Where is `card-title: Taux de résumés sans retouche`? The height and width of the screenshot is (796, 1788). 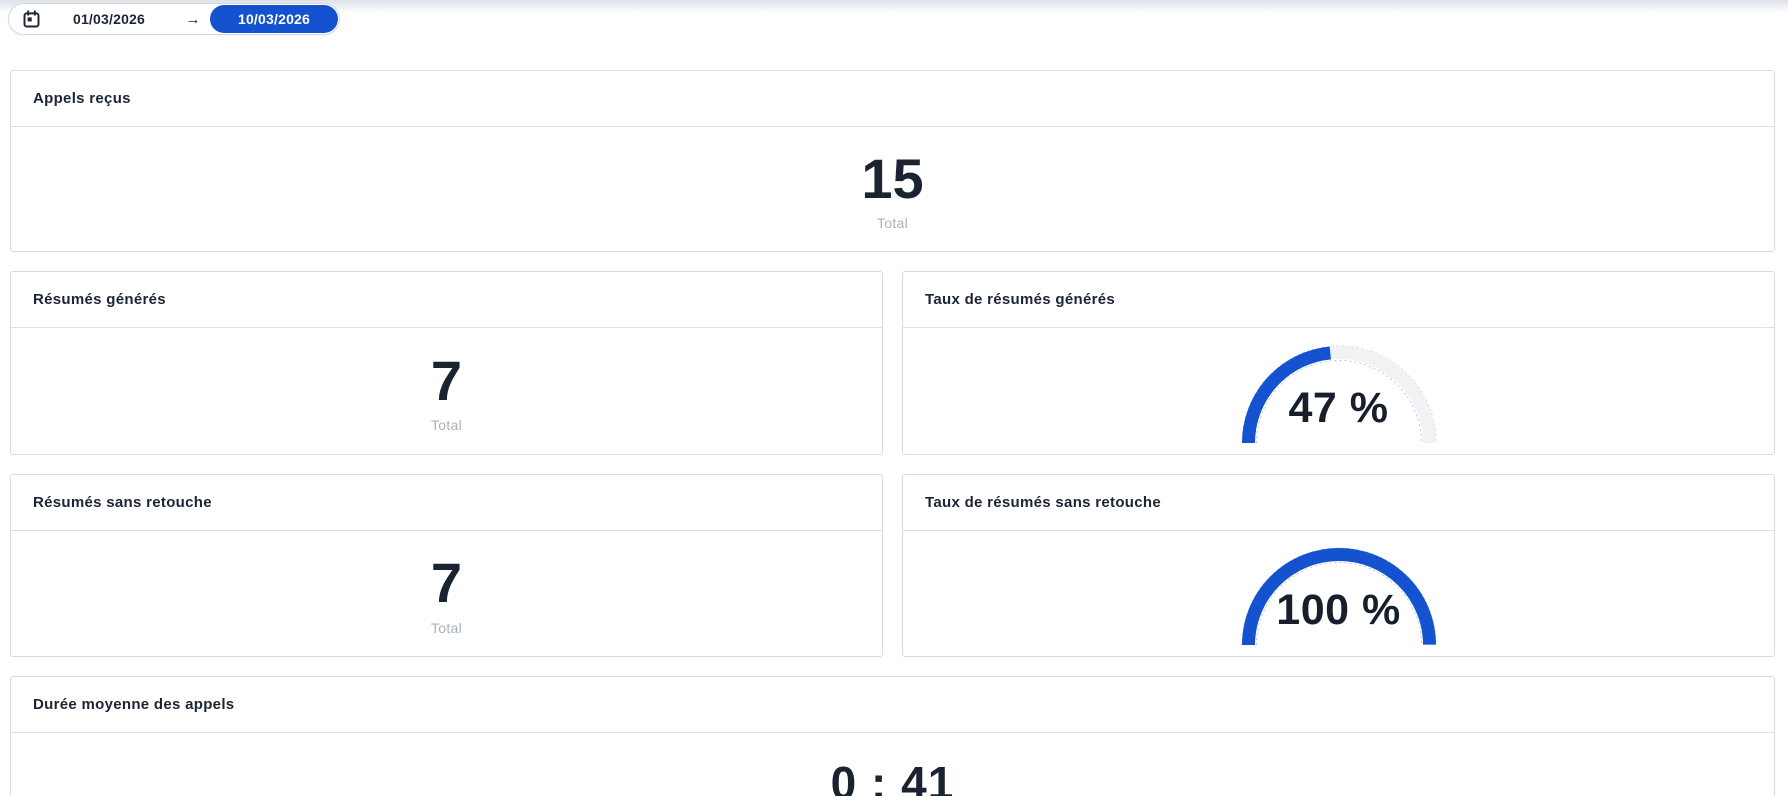
card-title: Taux de résumés sans retouche is located at coordinates (1338, 503).